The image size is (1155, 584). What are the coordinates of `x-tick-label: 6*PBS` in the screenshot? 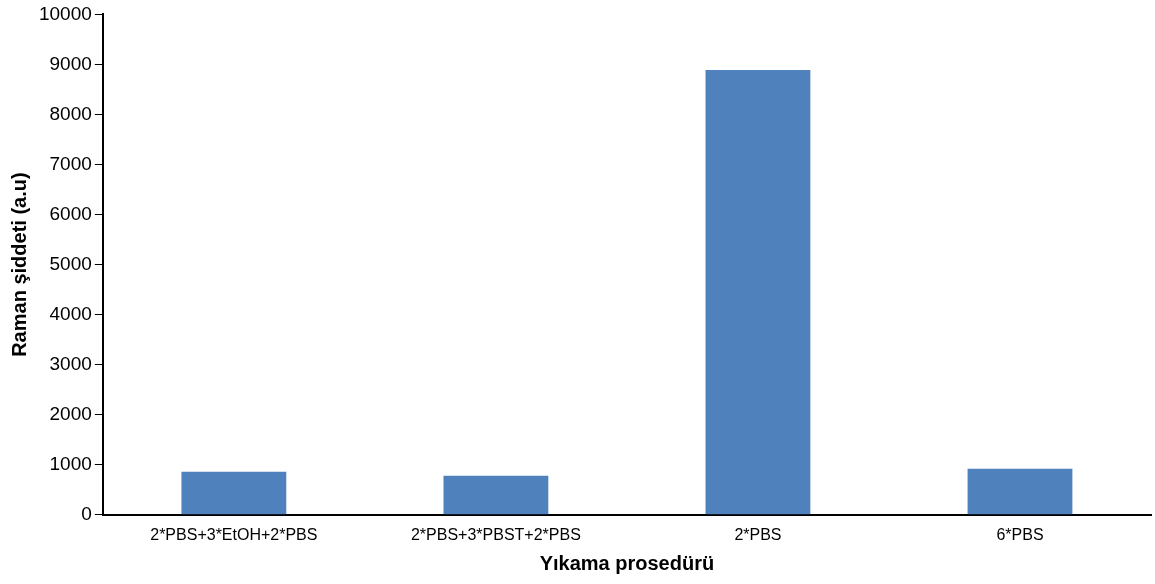 It's located at (1020, 534).